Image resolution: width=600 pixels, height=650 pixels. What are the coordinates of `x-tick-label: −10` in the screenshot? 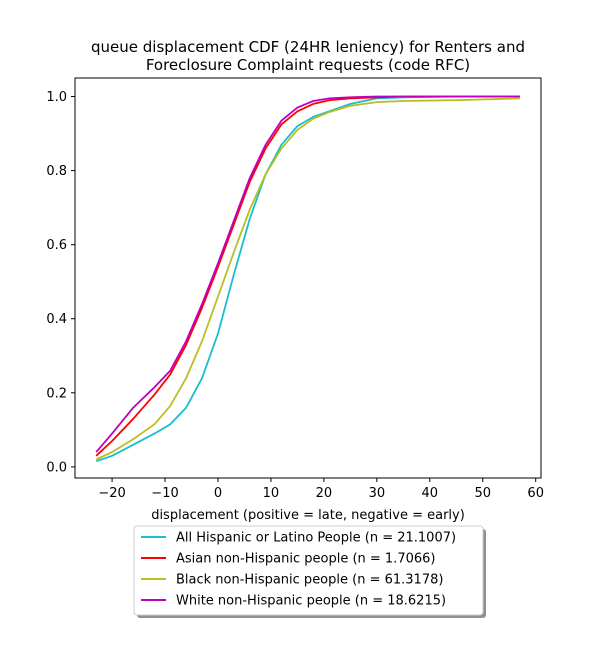 It's located at (164, 493).